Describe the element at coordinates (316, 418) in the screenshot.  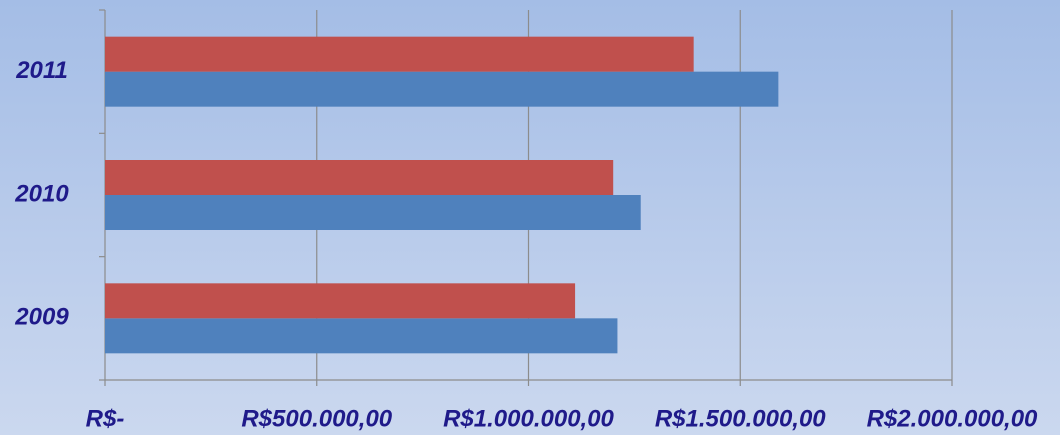
I see `x-tick-label: R$500.000,00` at that location.